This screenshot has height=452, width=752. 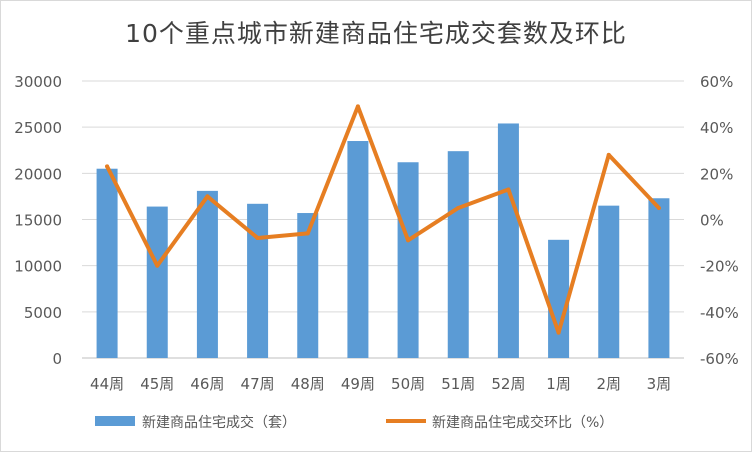 What do you see at coordinates (458, 384) in the screenshot?
I see `category-label: 51周` at bounding box center [458, 384].